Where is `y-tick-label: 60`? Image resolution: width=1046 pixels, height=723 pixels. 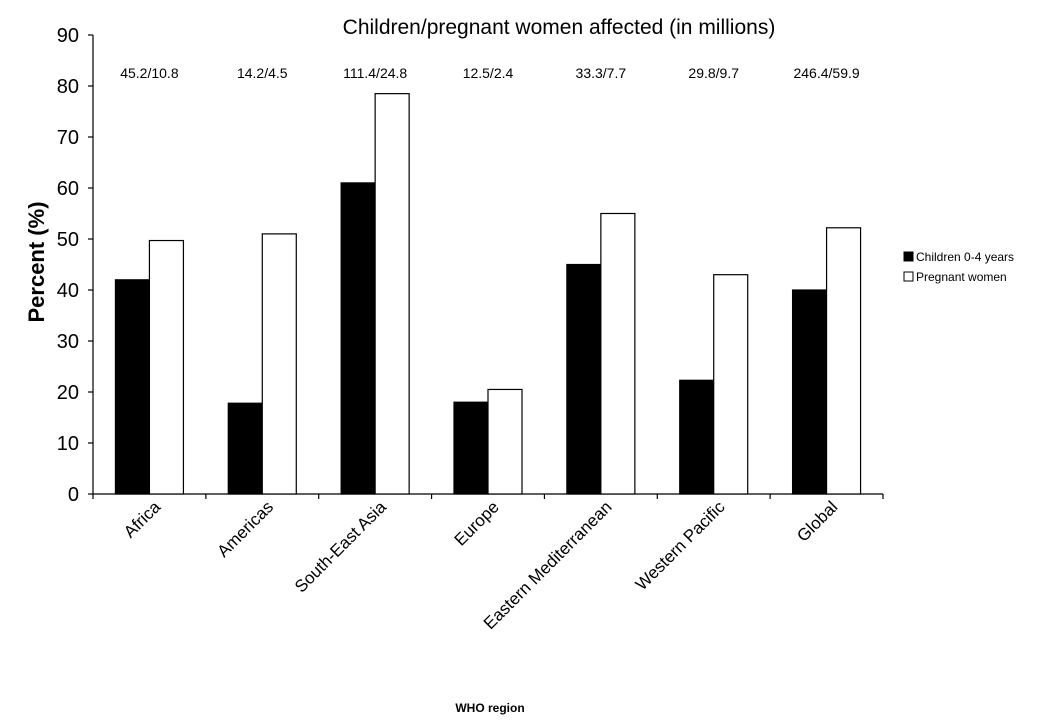
y-tick-label: 60 is located at coordinates (68, 189).